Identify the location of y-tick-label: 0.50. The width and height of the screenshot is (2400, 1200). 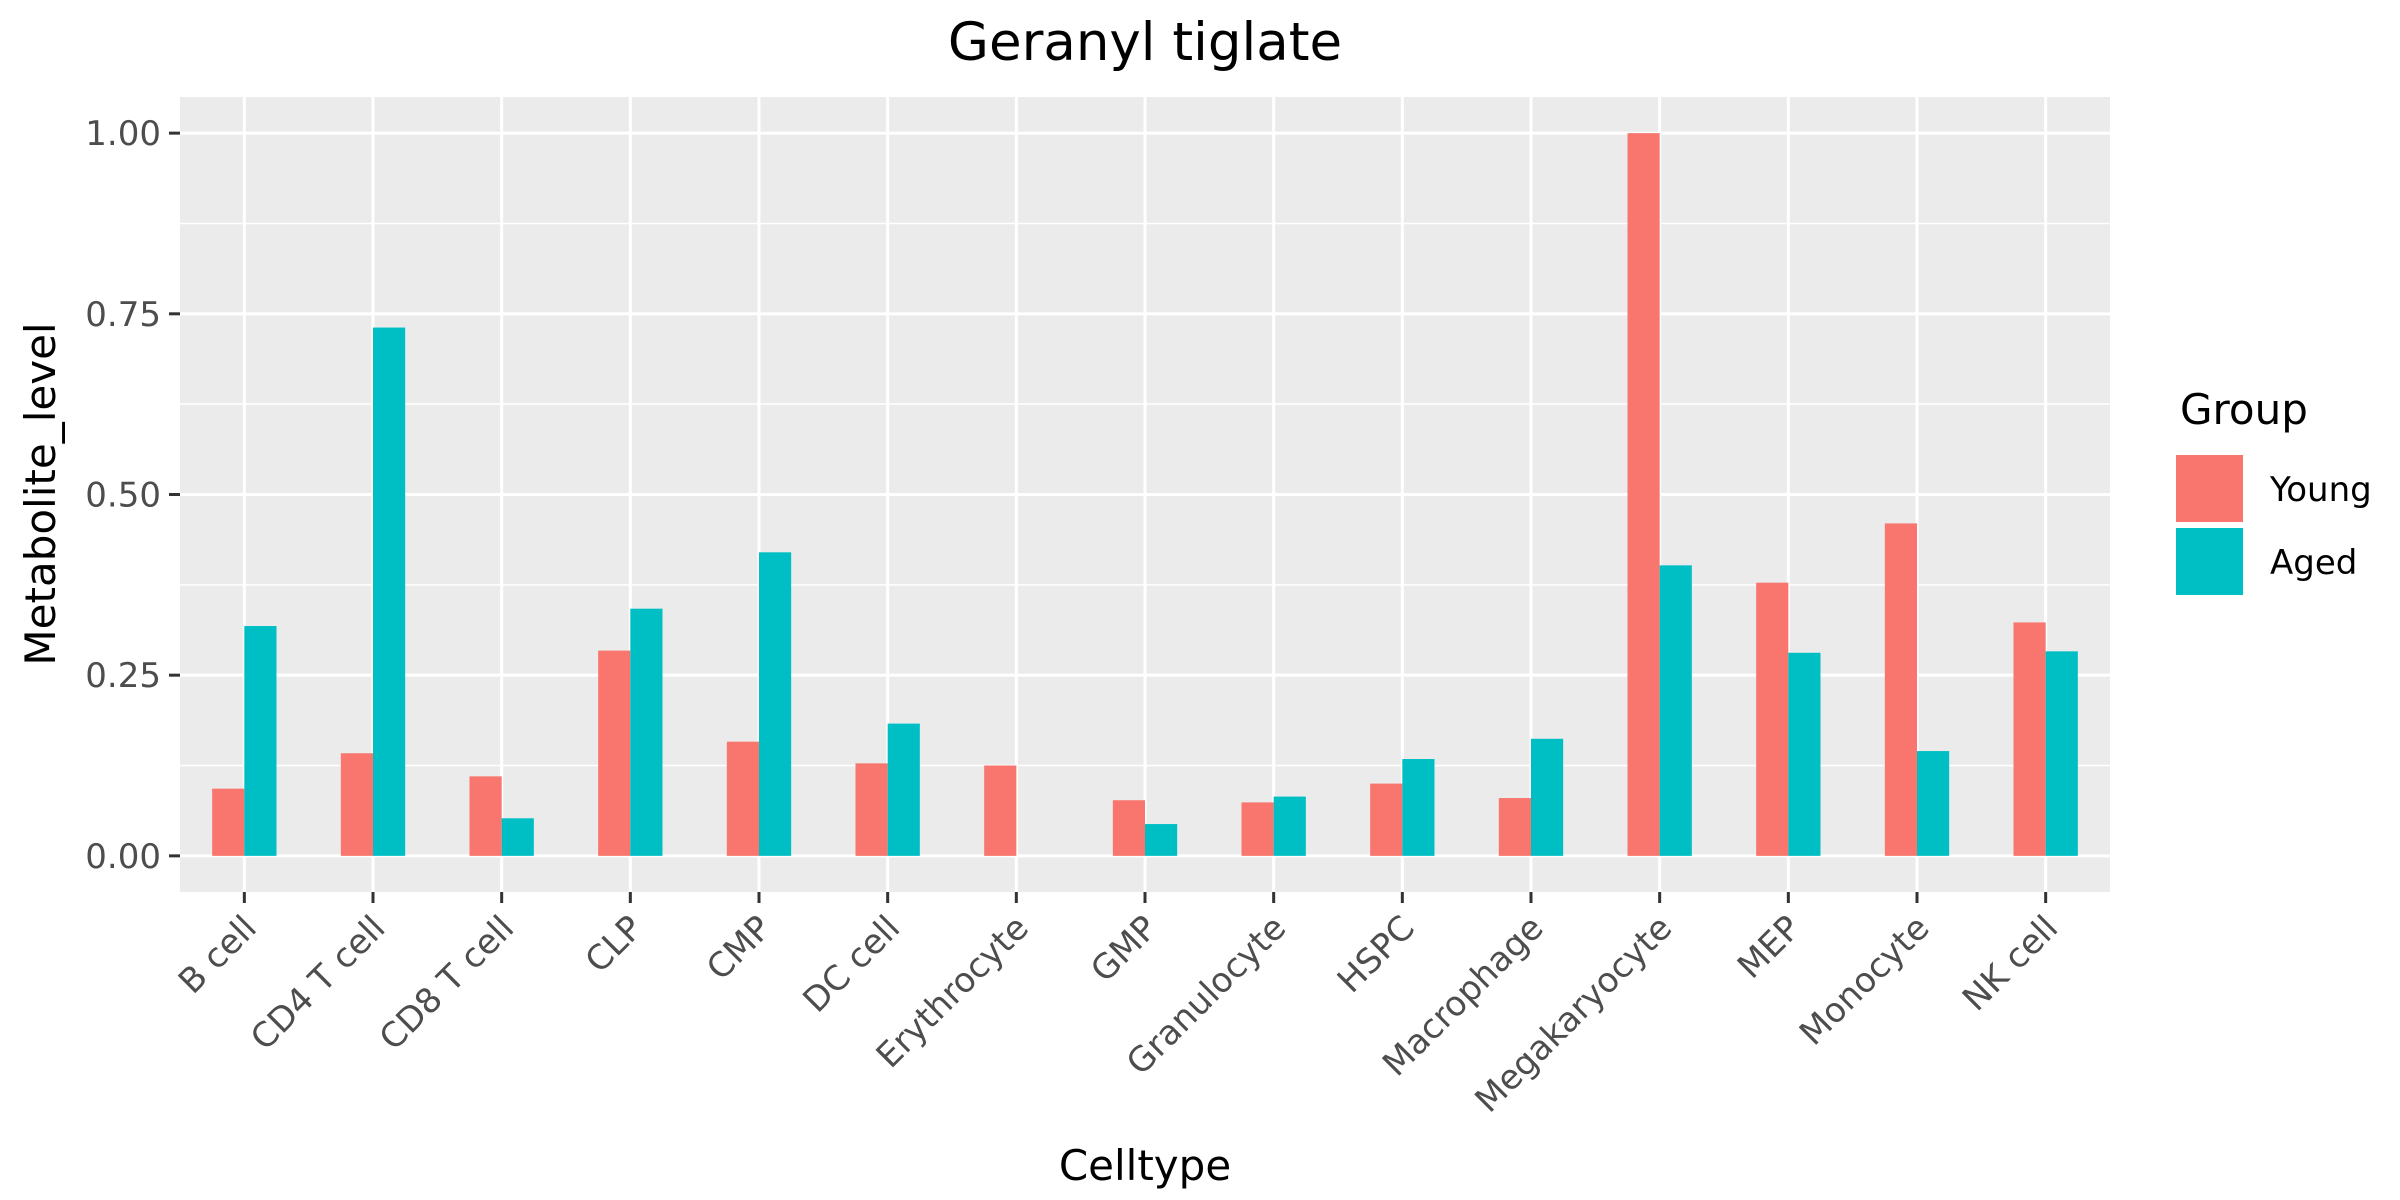
(123, 496).